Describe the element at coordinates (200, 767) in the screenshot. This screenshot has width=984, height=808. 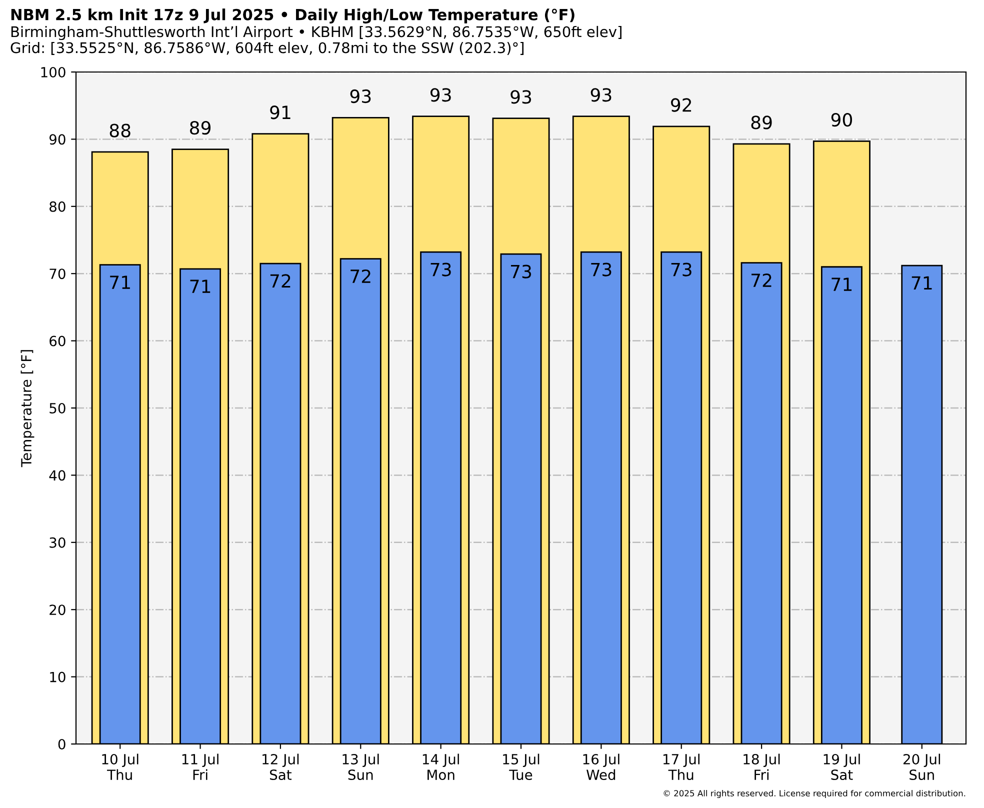
I see `x-tick-label: 11 Jul Fri` at that location.